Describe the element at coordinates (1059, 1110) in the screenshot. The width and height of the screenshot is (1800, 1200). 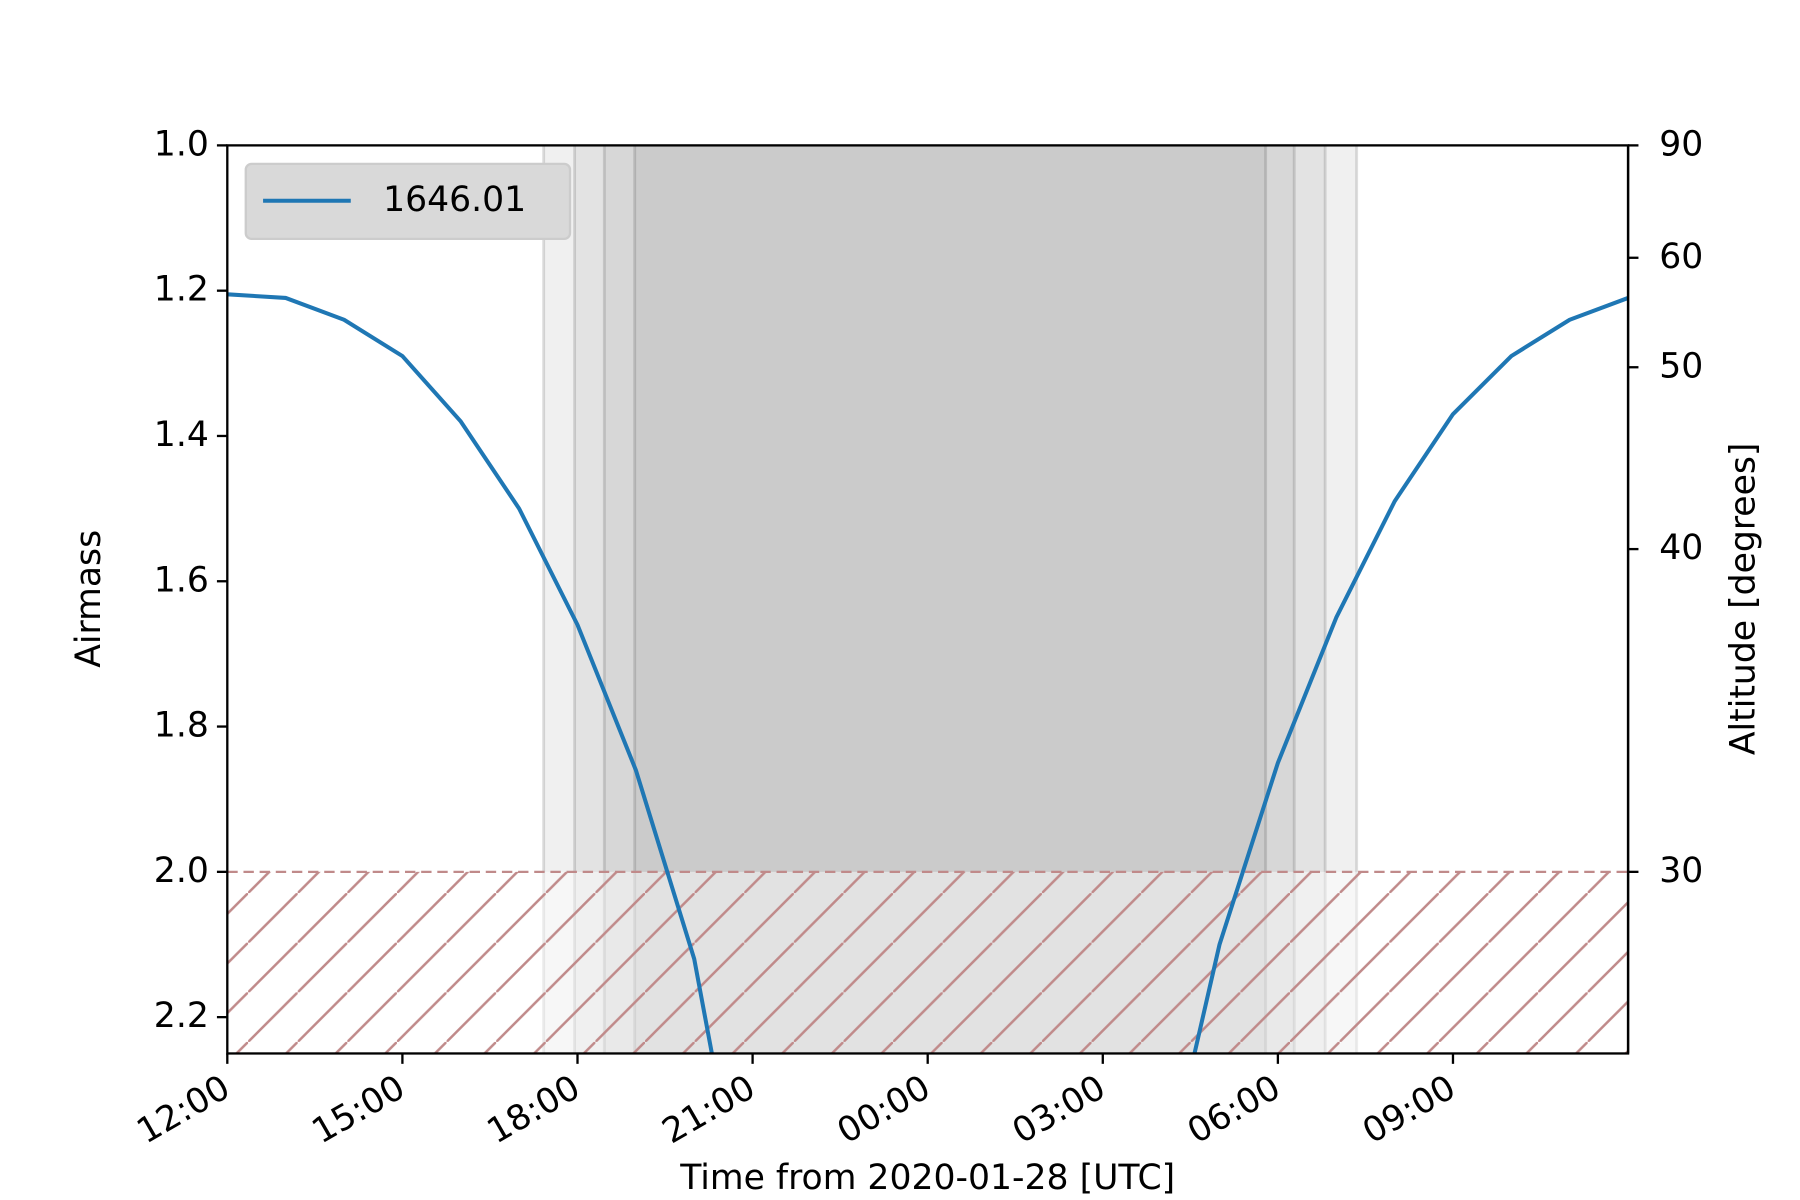
I see `x-tick-label: 03:00` at that location.